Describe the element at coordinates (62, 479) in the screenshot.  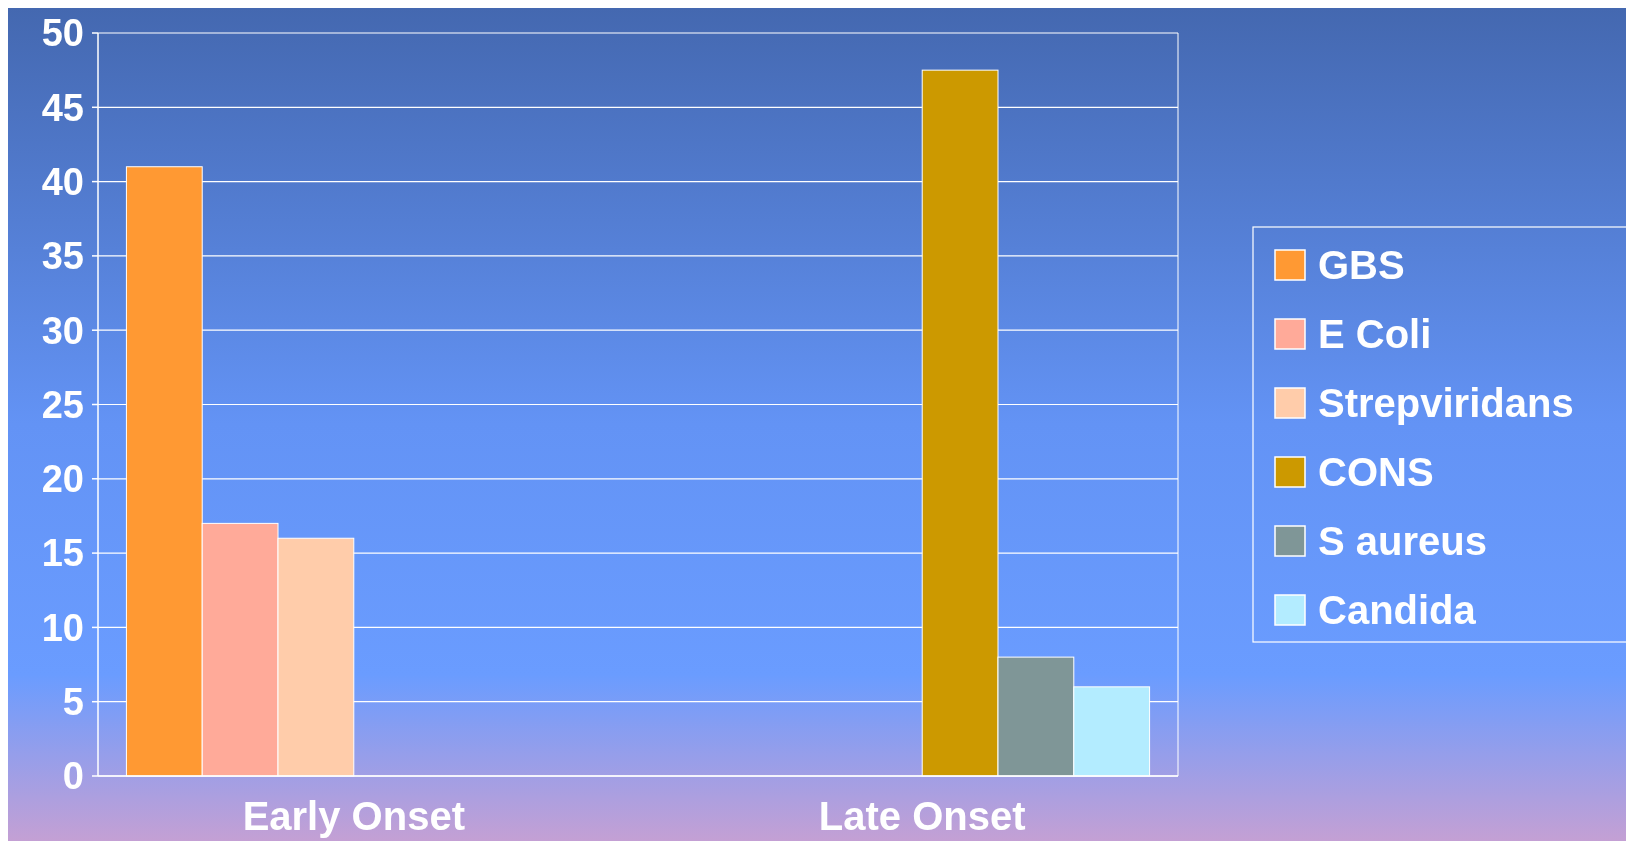
I see `y-tick-label: 20` at that location.